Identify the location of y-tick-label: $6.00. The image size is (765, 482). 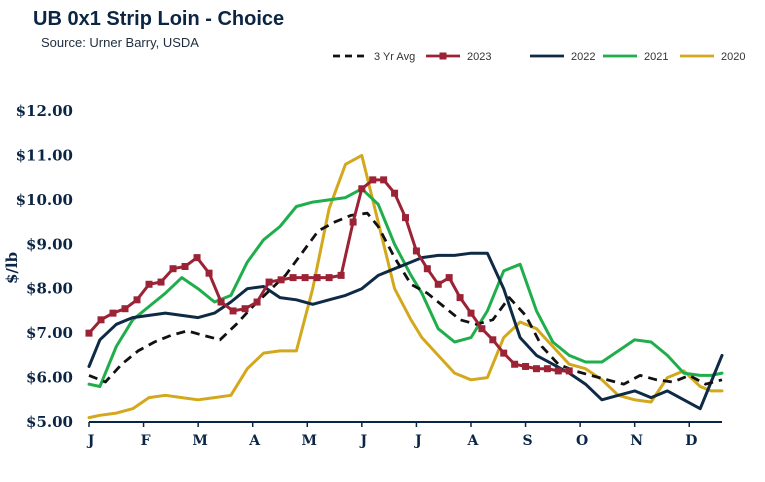
(49, 378).